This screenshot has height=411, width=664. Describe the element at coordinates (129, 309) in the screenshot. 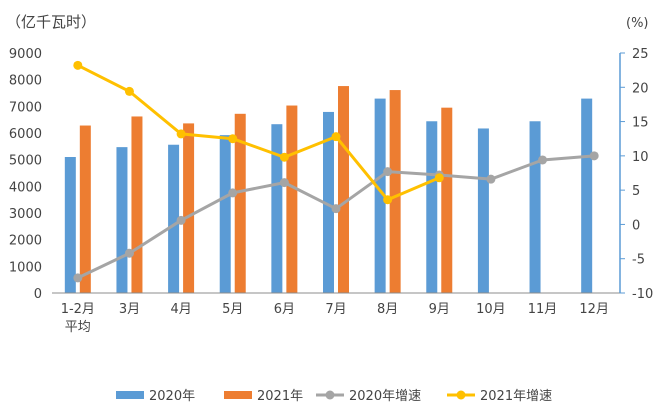

I see `x-tick-label: 3月` at that location.